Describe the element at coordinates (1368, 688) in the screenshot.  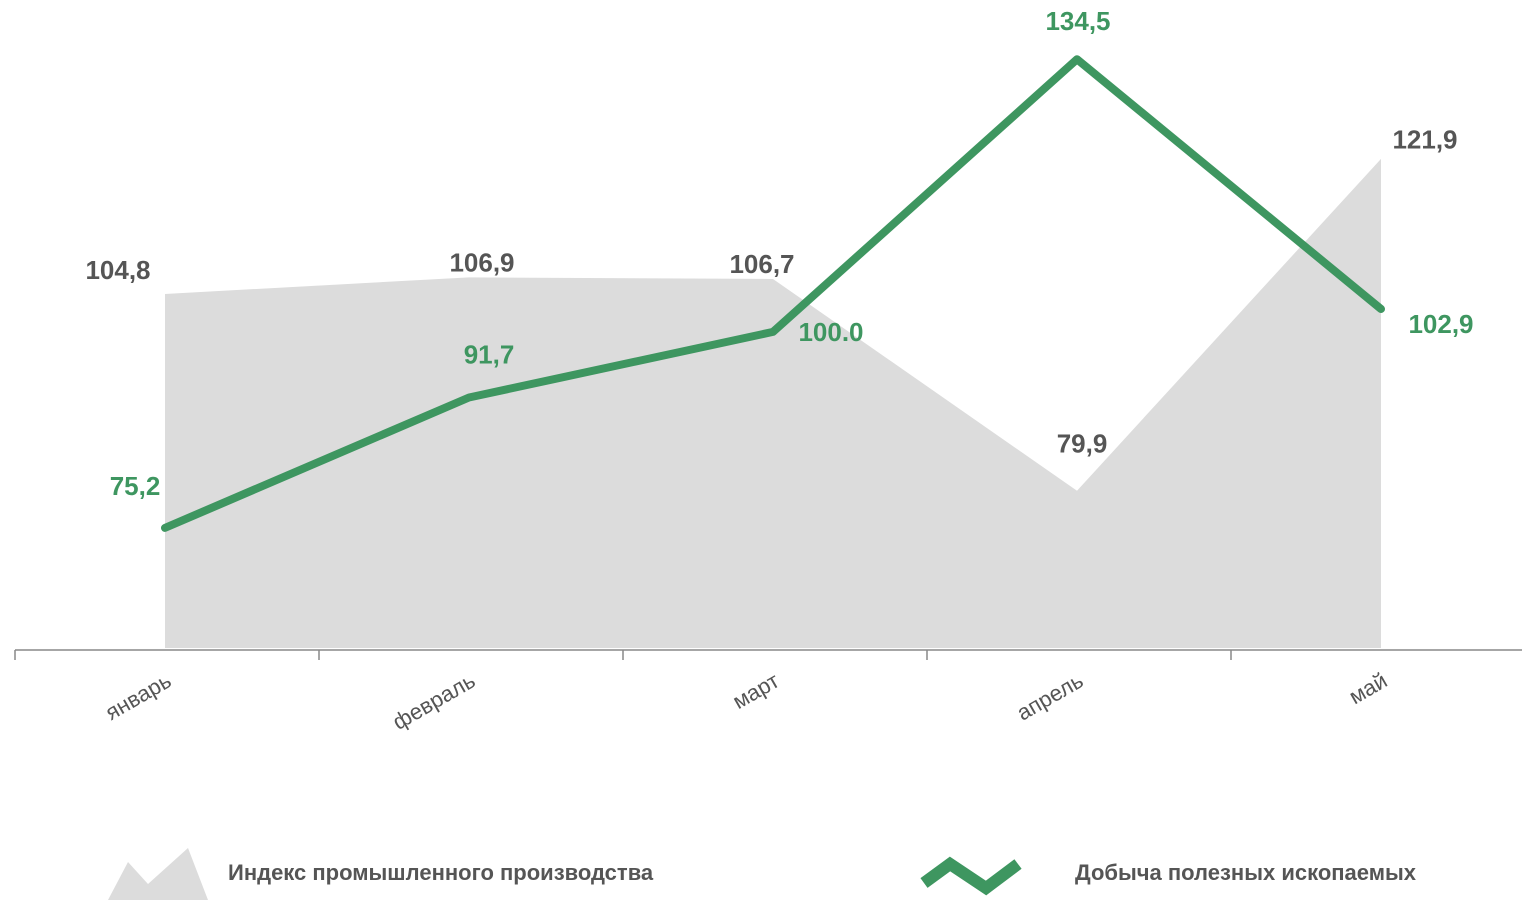
I see `x-tick-label: май` at that location.